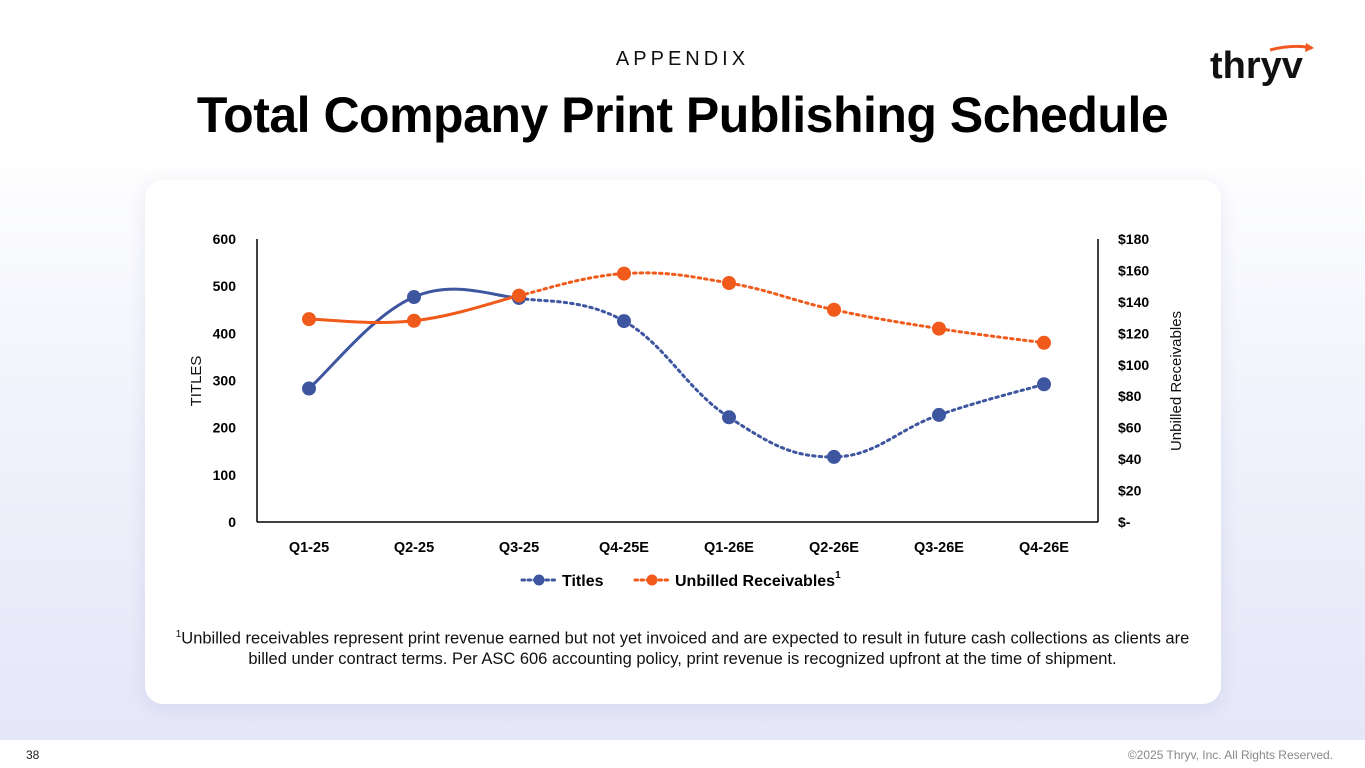  I want to click on legend-marker-titles, so click(539, 580).